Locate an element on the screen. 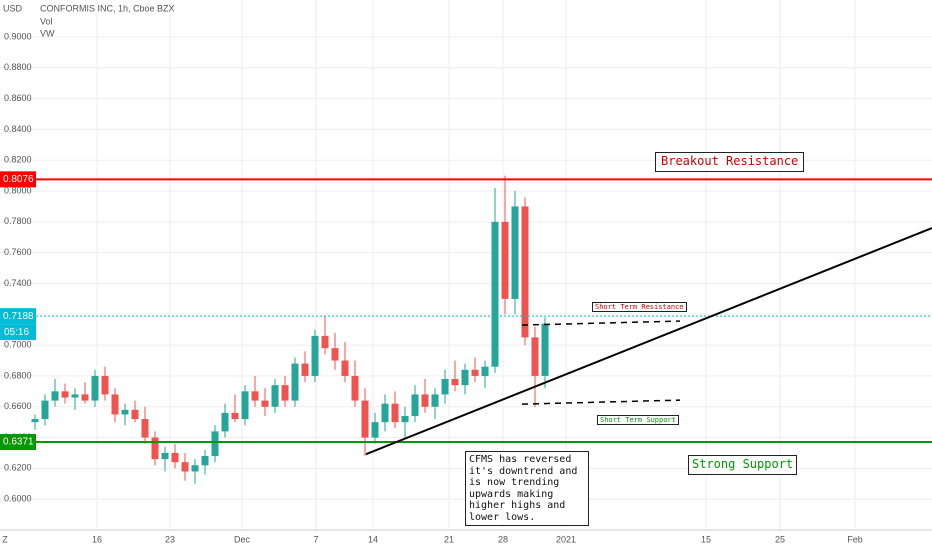 Image resolution: width=932 pixels, height=550 pixels. x-tick-label: 25 is located at coordinates (780, 539).